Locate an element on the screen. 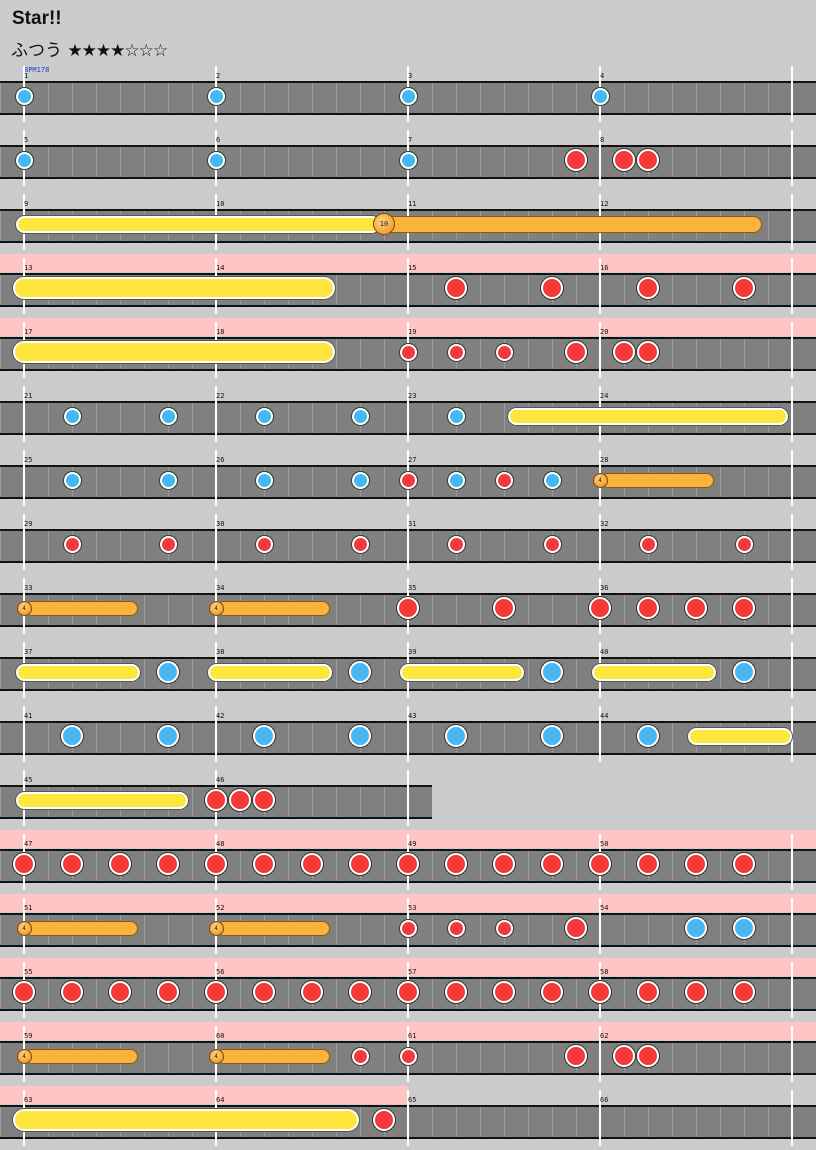  measure-number: 27 is located at coordinates (412, 460).